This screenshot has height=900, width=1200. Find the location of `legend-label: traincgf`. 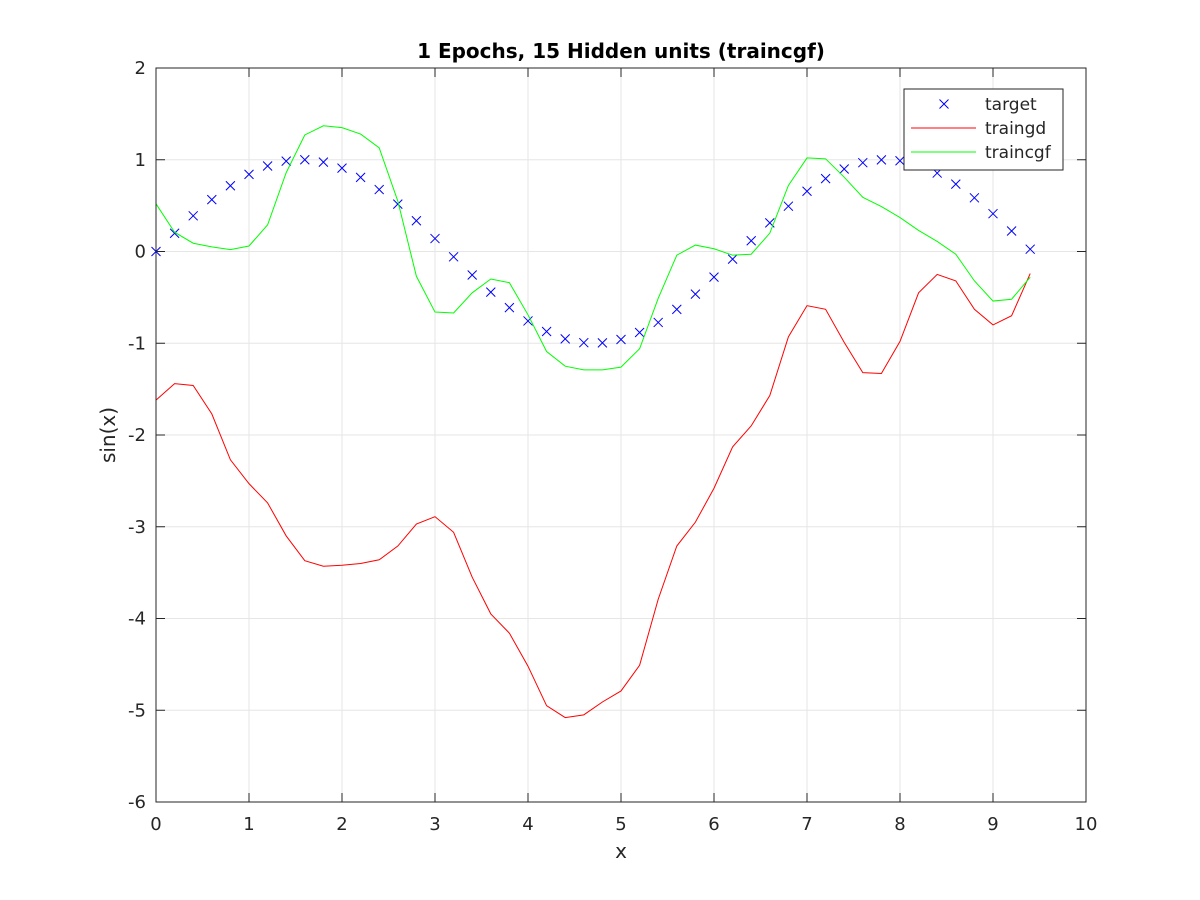

legend-label: traincgf is located at coordinates (1018, 153).